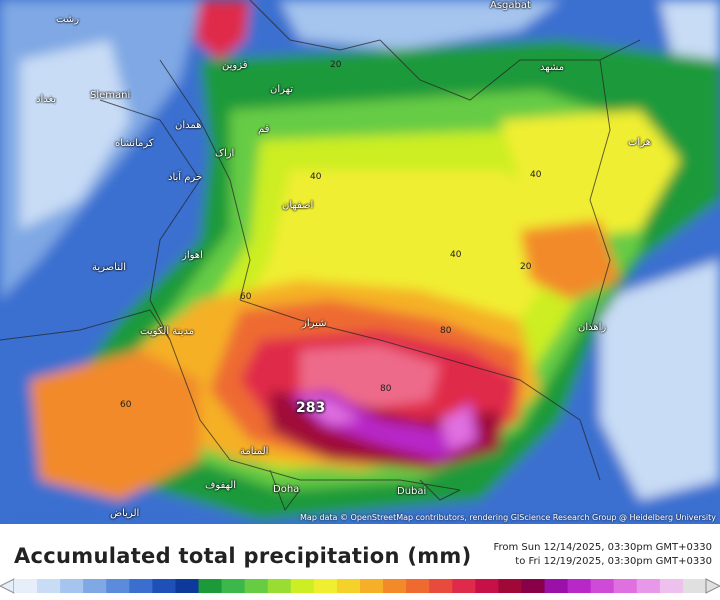 This screenshot has height=600, width=720. I want to click on city-label: Doha, so click(286, 489).